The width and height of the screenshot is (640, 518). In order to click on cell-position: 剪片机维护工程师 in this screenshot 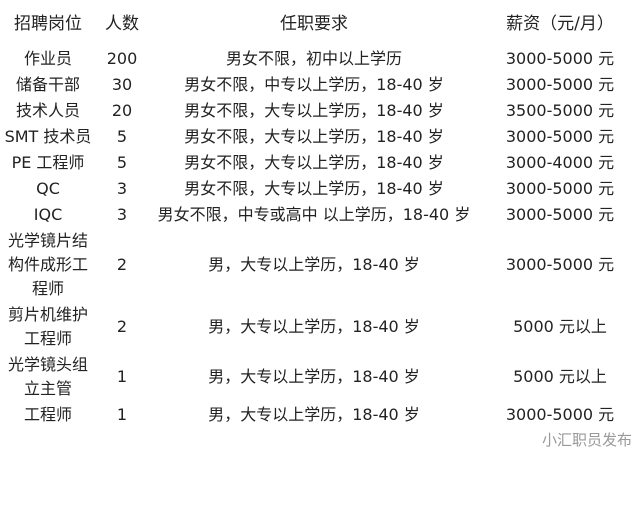, I will do `click(47, 326)`.